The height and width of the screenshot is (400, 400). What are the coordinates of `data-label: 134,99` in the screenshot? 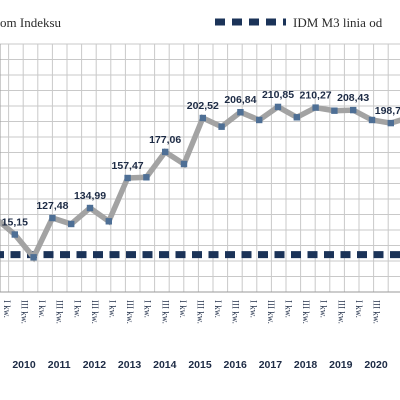 It's located at (90, 196).